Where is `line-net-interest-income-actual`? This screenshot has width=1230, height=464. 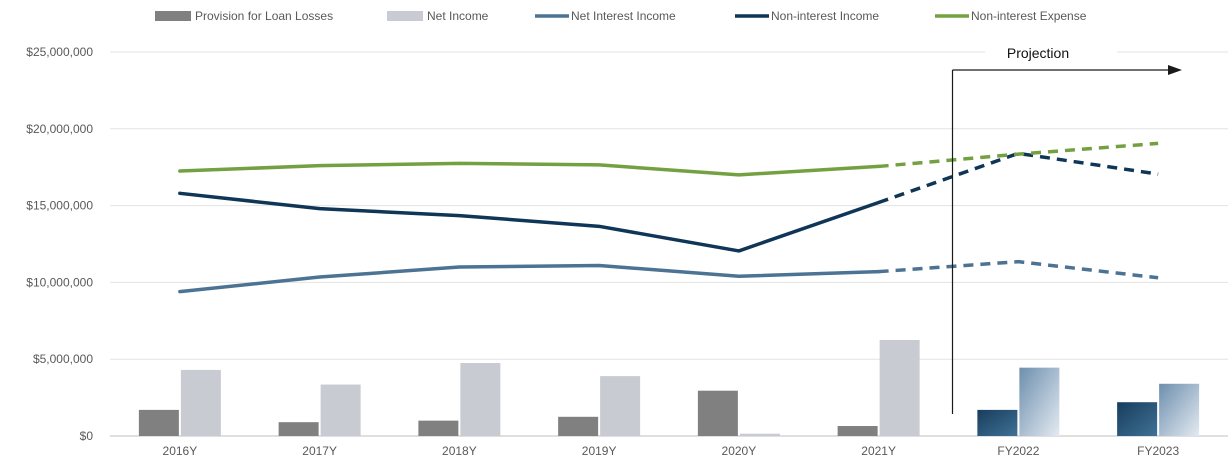
line-net-interest-income-actual is located at coordinates (529, 278).